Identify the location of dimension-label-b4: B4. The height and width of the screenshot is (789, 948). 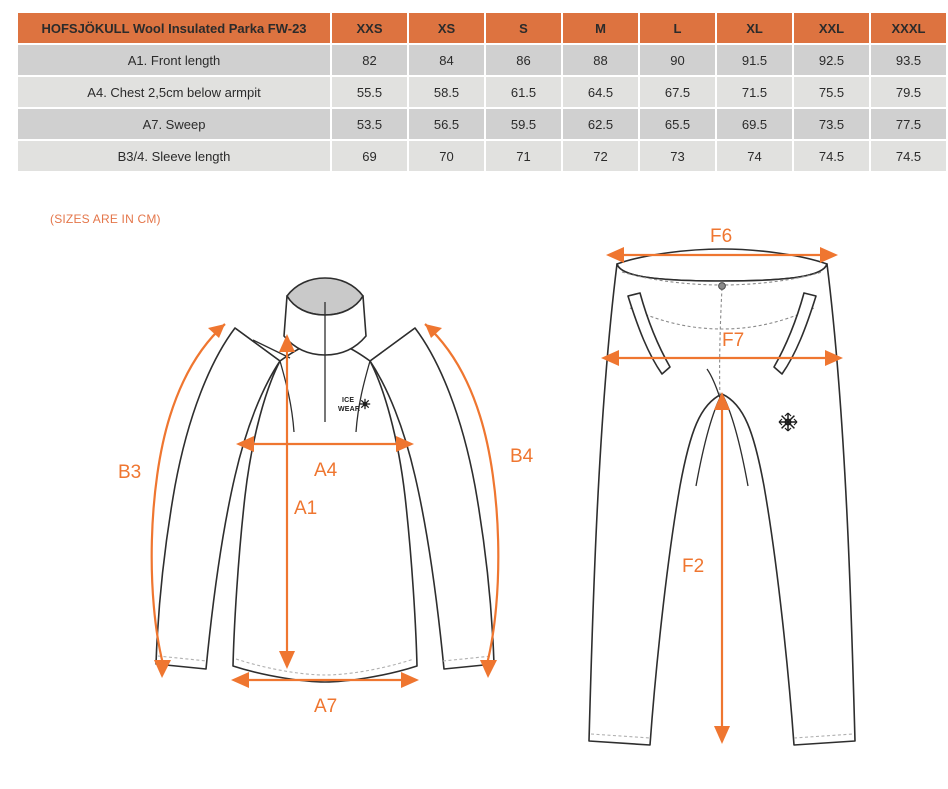
(522, 456).